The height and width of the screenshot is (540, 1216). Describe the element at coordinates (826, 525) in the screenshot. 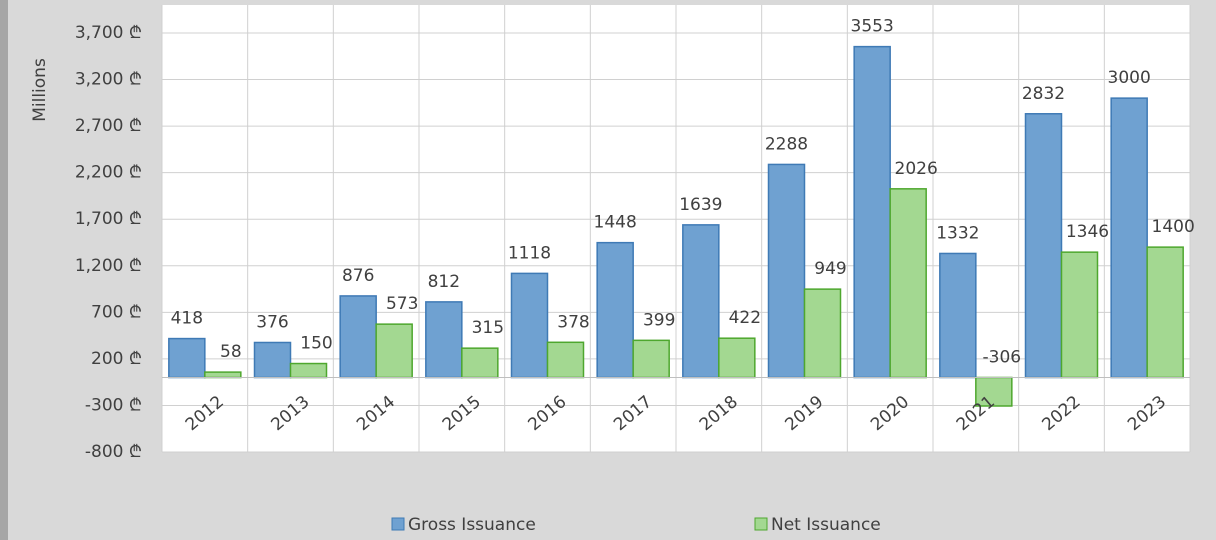

I see `legend-label: Net Issuance` at that location.